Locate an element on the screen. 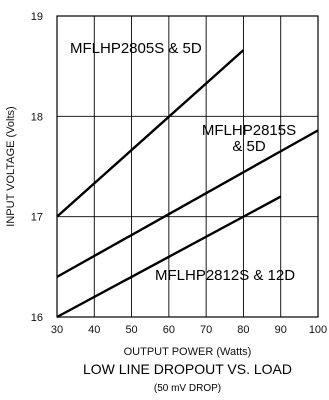 This screenshot has height=400, width=329. chart-subtitle: (50 mV DROP) is located at coordinates (187, 388).